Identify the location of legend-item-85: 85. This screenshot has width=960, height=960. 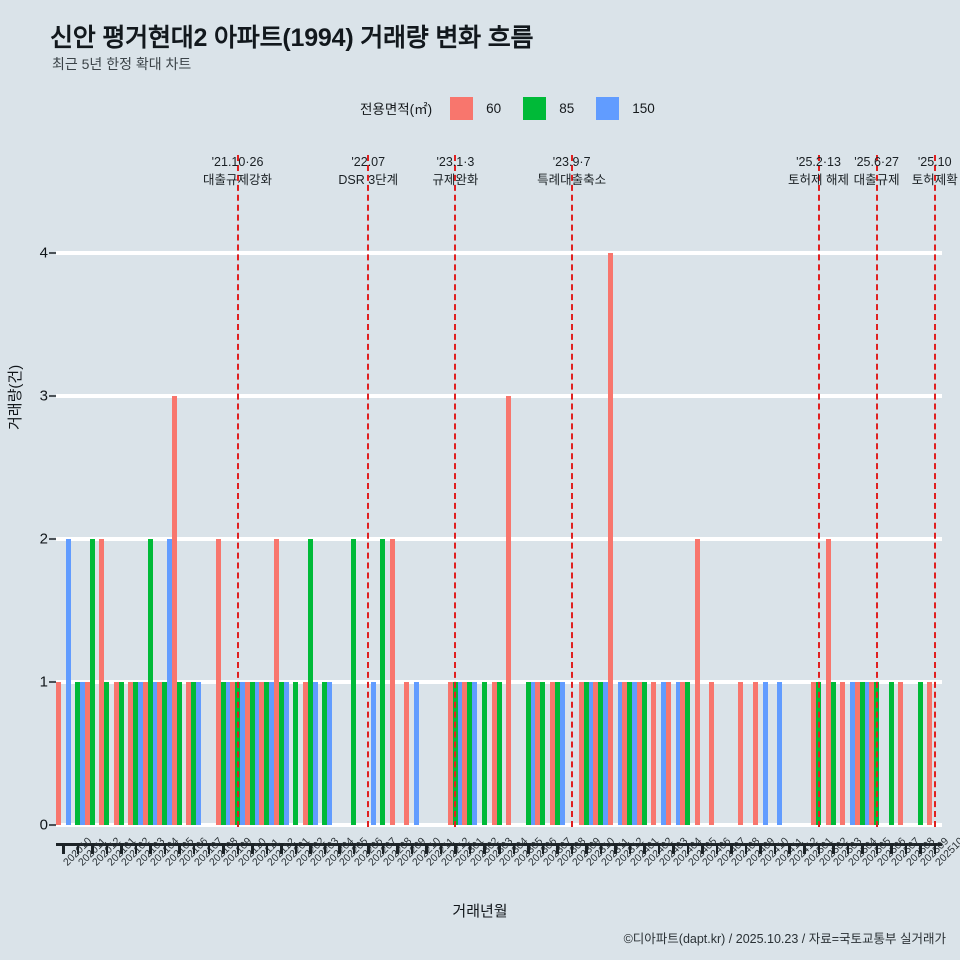
(559, 108).